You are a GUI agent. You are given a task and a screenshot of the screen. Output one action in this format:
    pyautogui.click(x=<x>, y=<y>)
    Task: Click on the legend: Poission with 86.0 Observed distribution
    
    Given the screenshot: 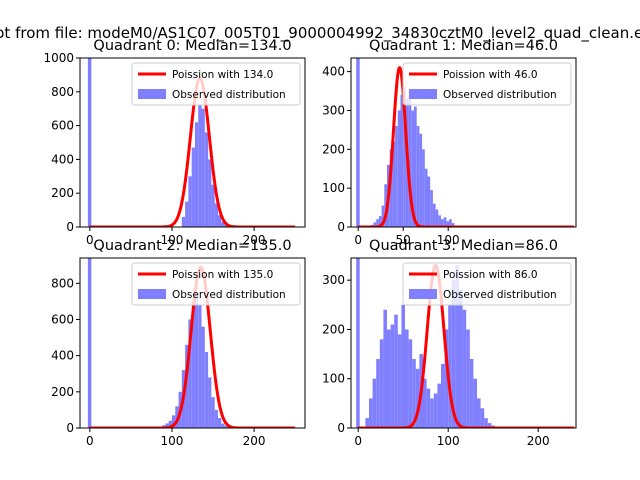 What is the action you would take?
    pyautogui.click(x=487, y=284)
    